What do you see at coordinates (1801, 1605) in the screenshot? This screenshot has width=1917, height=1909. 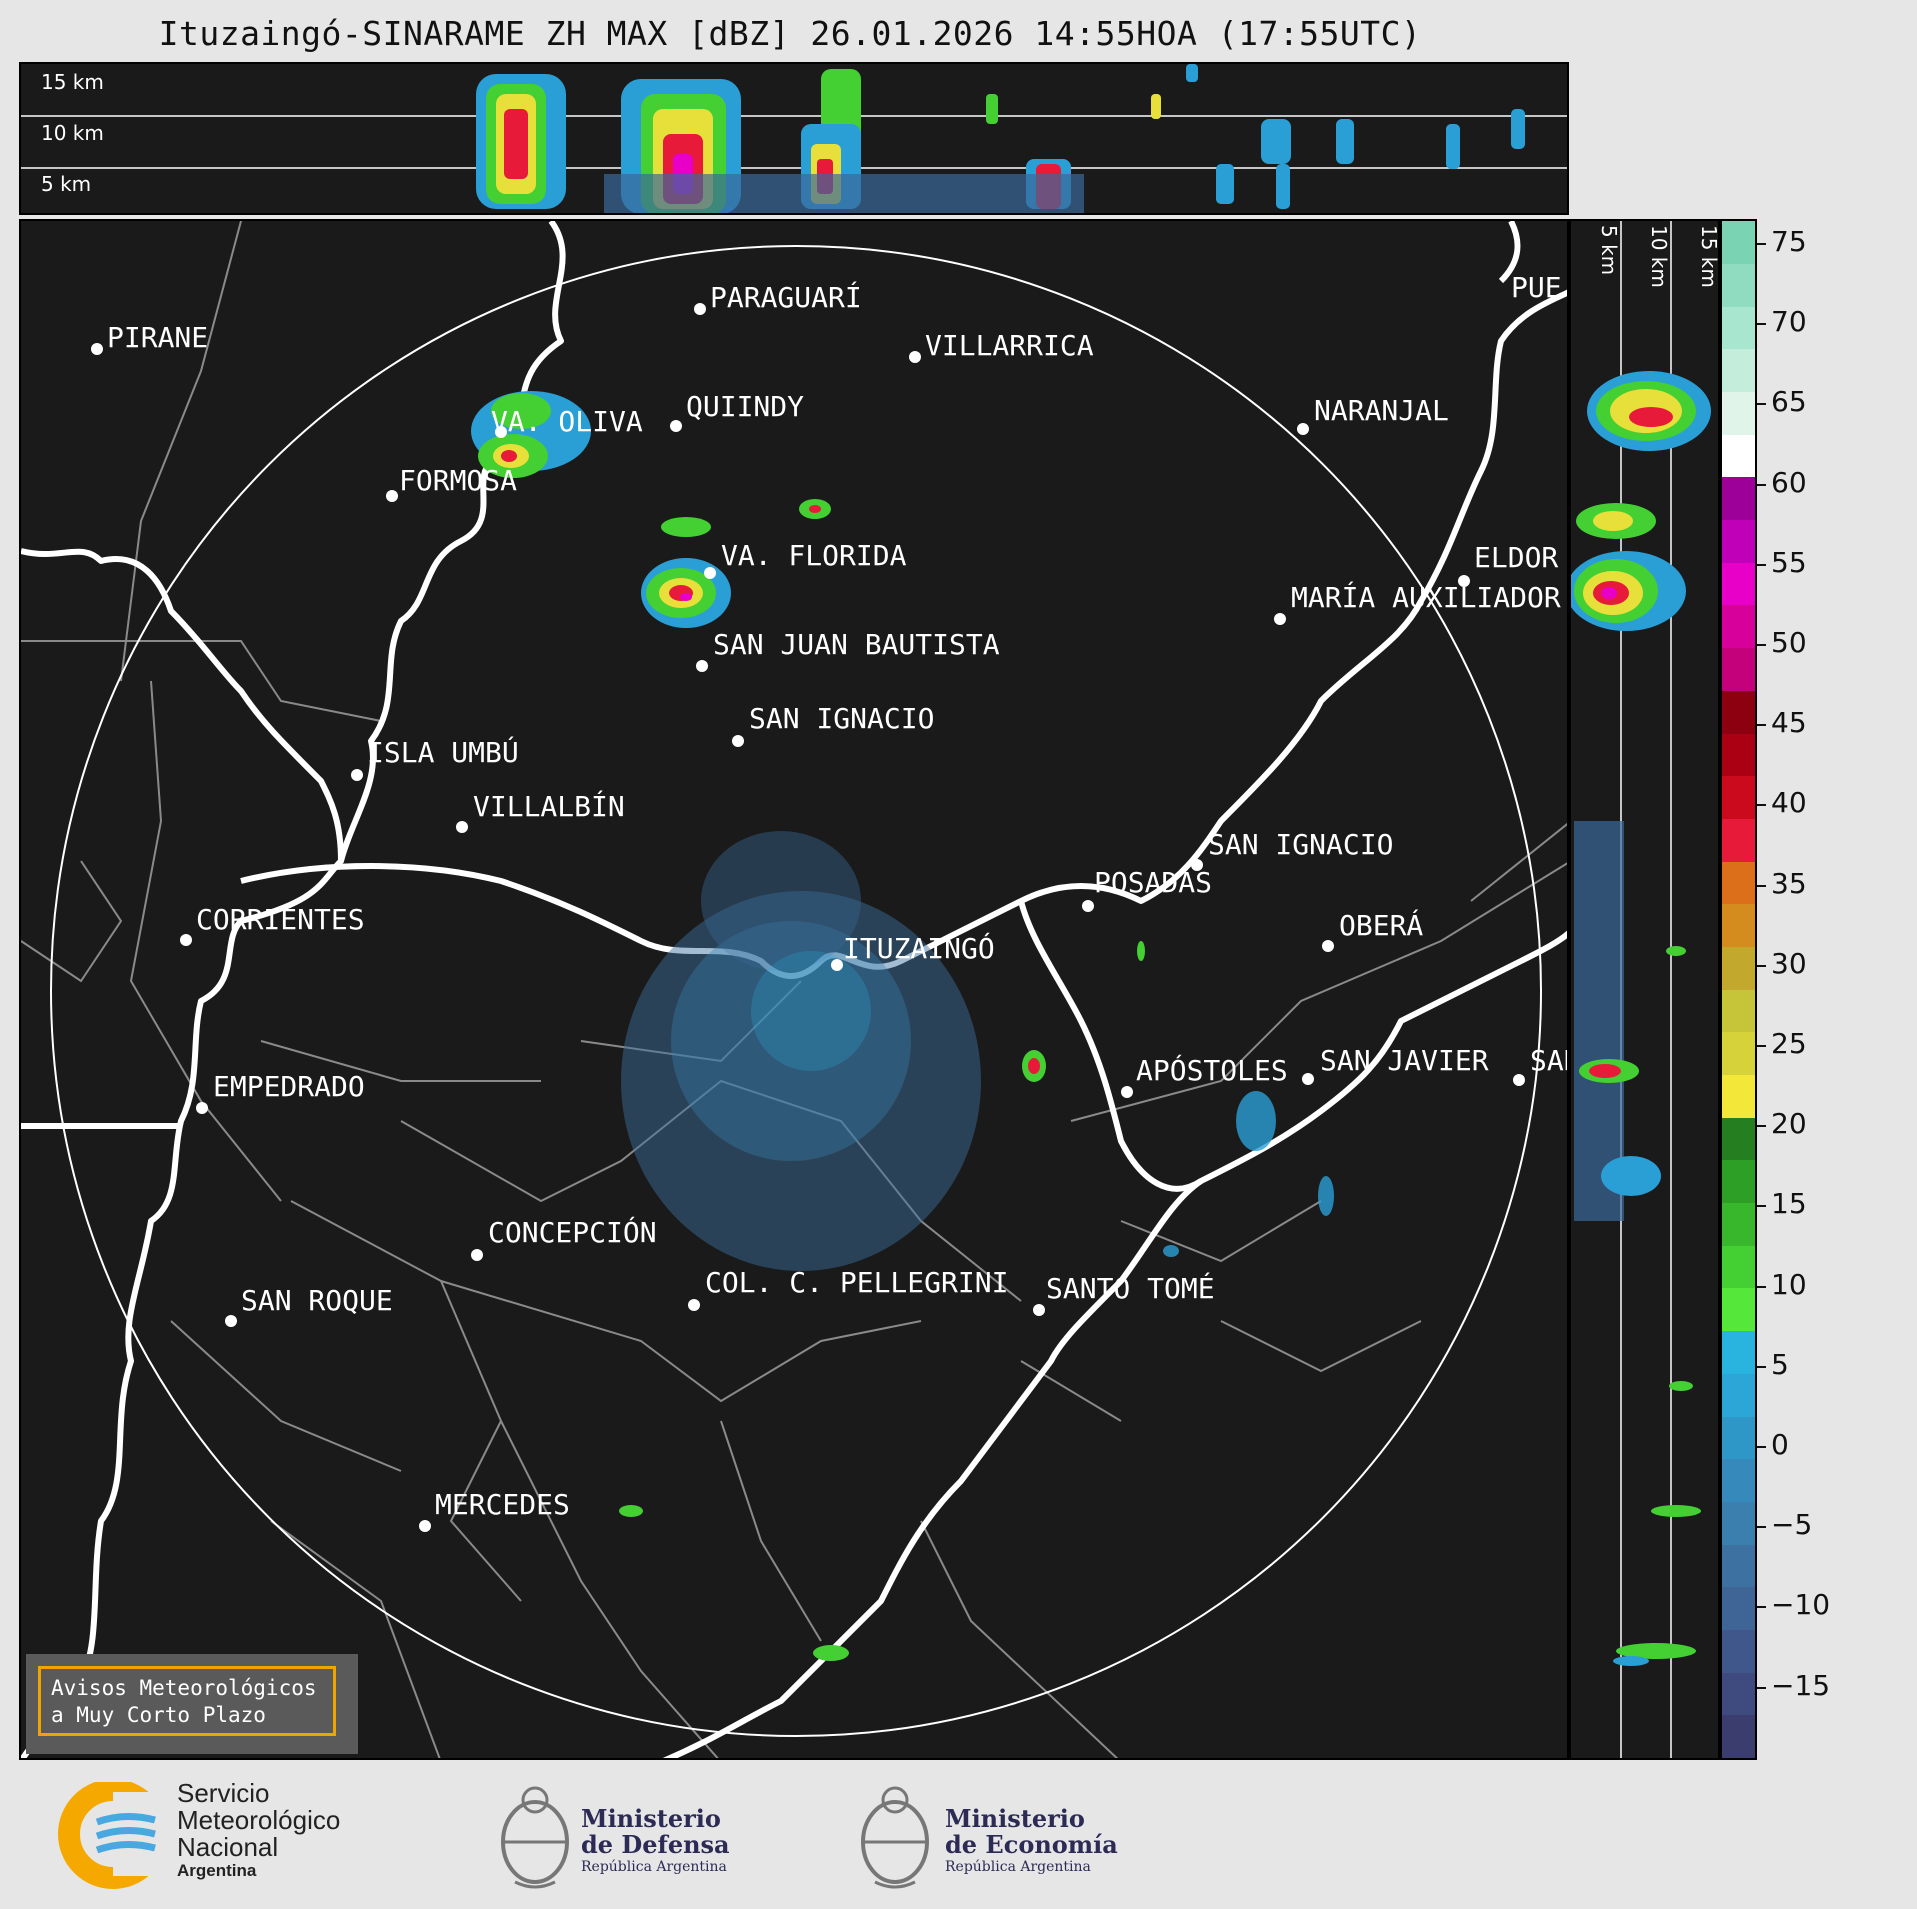 I see `colorbar-tick-label: −10` at bounding box center [1801, 1605].